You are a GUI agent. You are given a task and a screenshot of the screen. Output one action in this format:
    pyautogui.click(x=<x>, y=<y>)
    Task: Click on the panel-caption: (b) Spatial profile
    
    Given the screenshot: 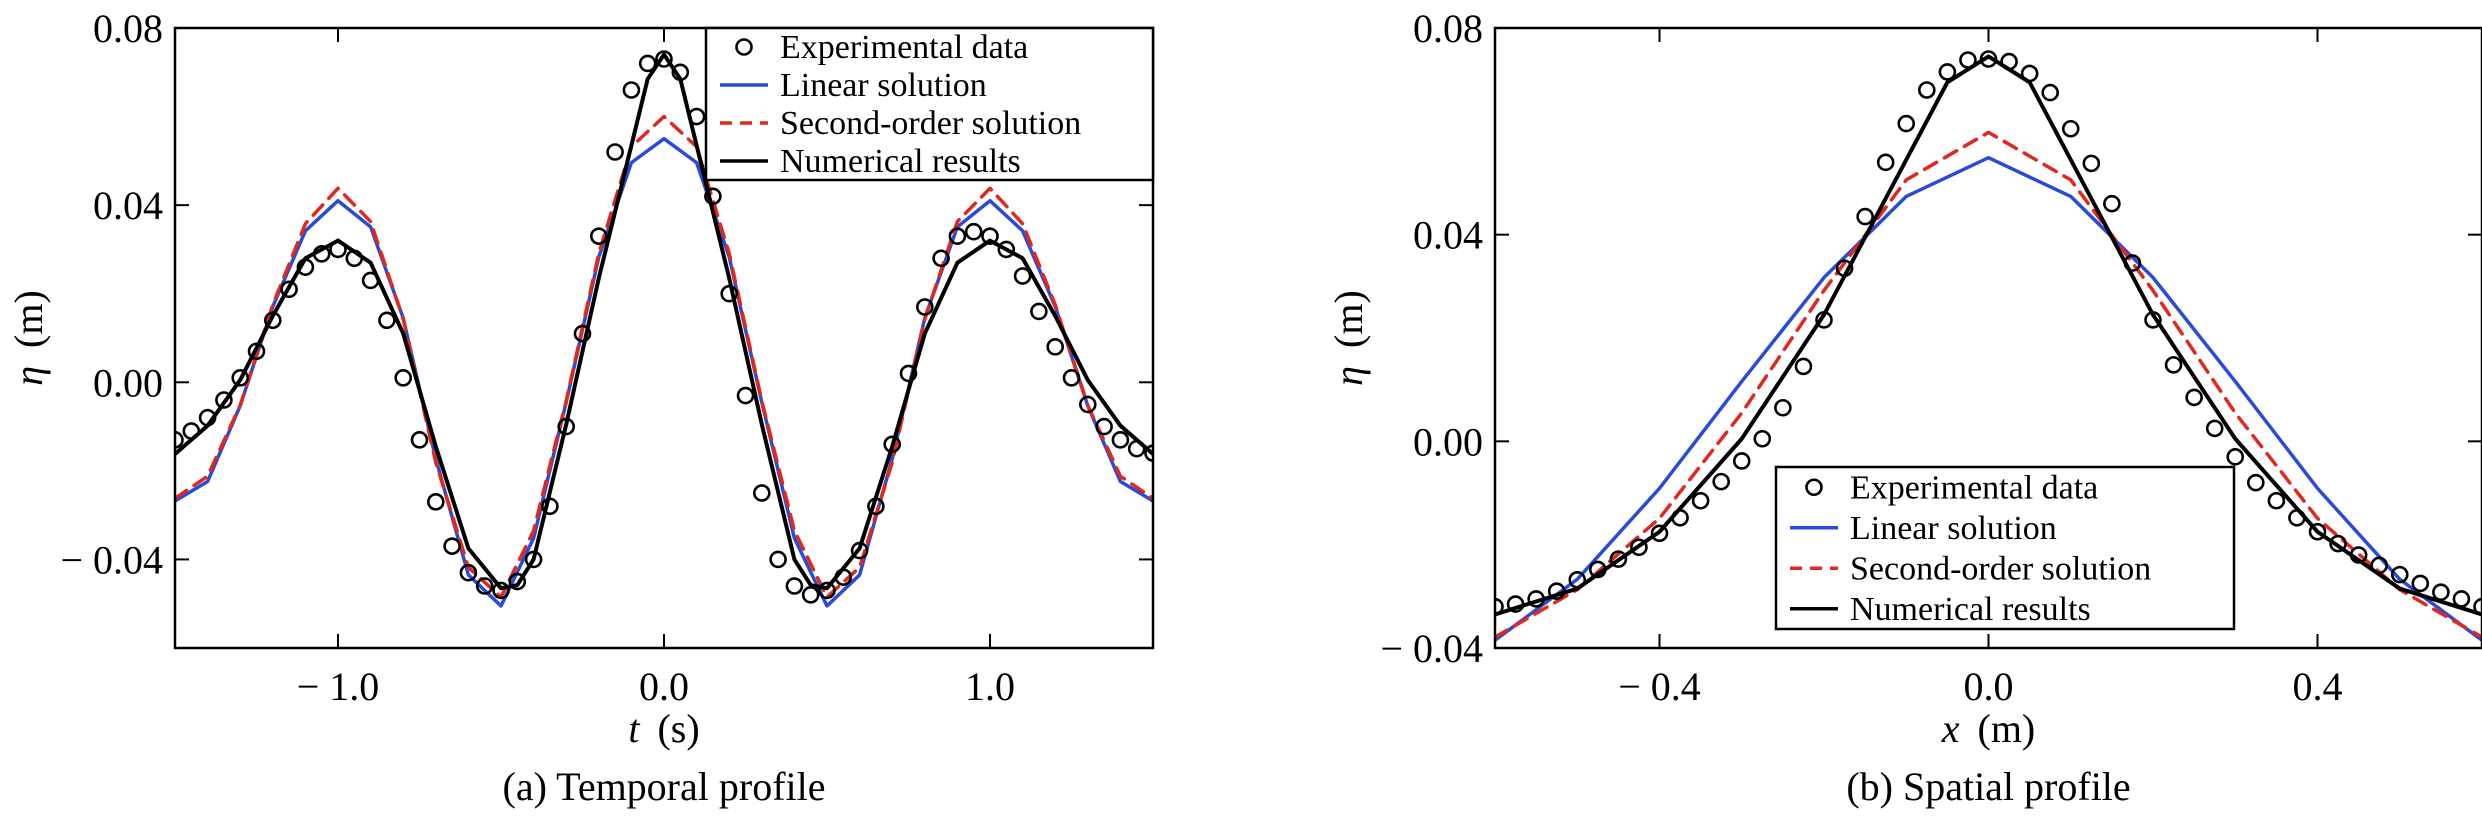 What is the action you would take?
    pyautogui.click(x=1988, y=786)
    